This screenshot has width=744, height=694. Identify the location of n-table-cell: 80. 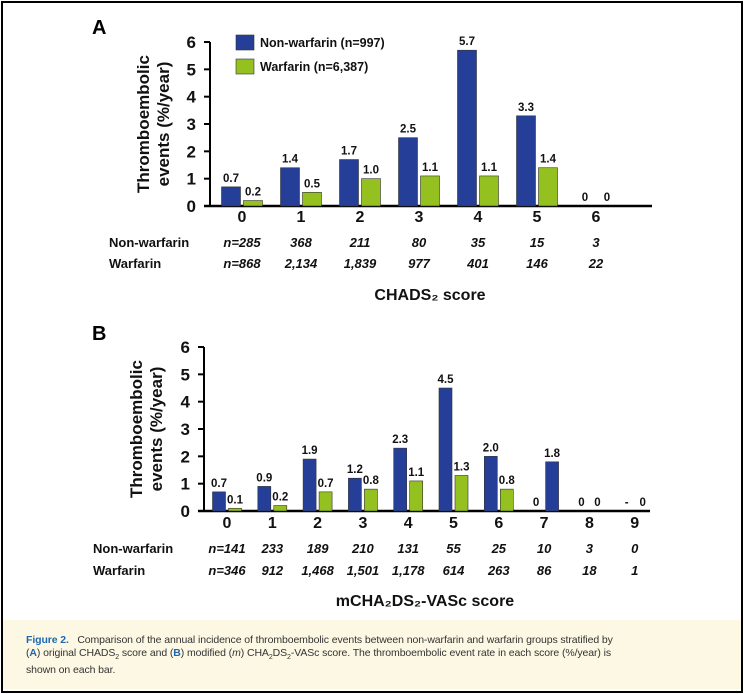
(419, 242).